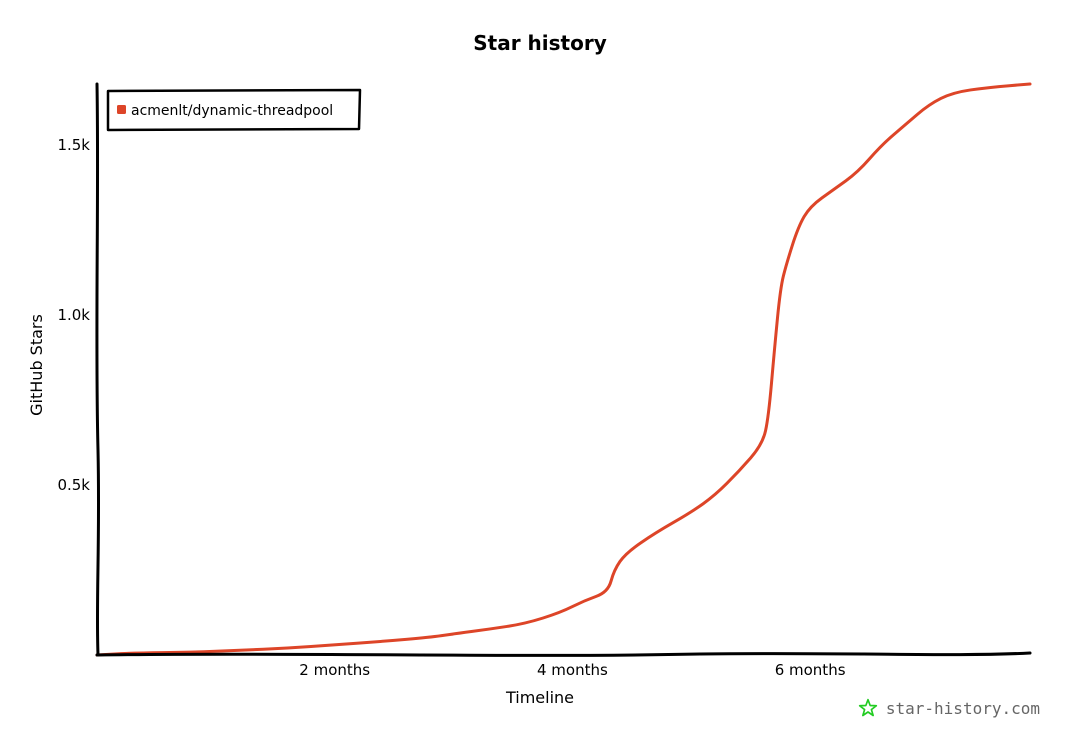  I want to click on legend: acmenlt/dynamic-threadpool, so click(234, 110).